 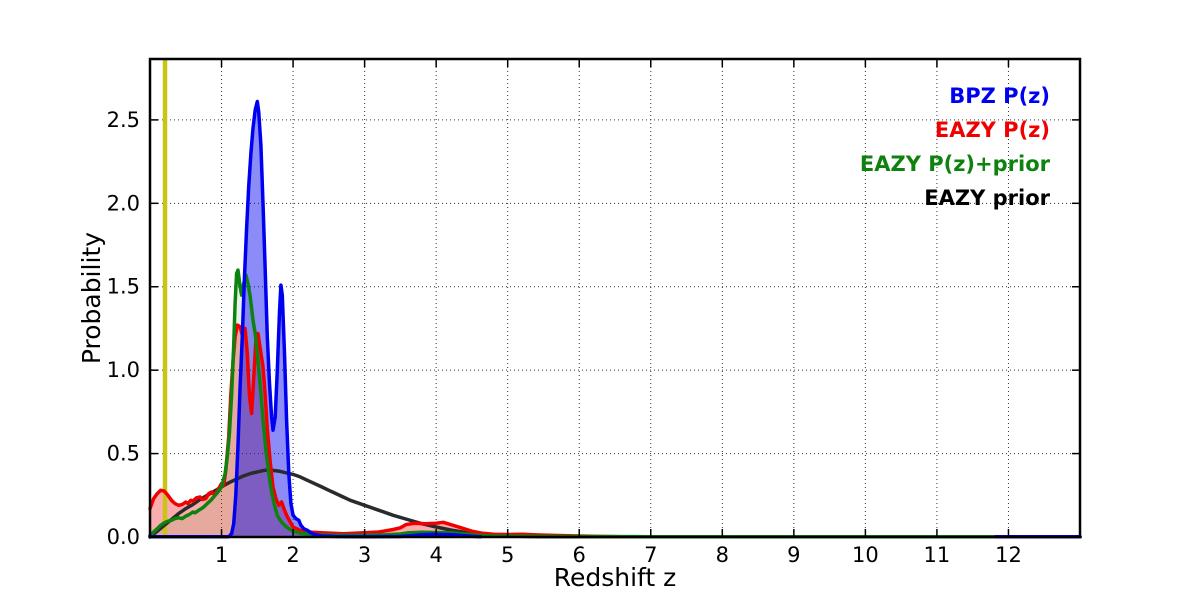 What do you see at coordinates (123, 370) in the screenshot?
I see `y-tick-label: 1.0` at bounding box center [123, 370].